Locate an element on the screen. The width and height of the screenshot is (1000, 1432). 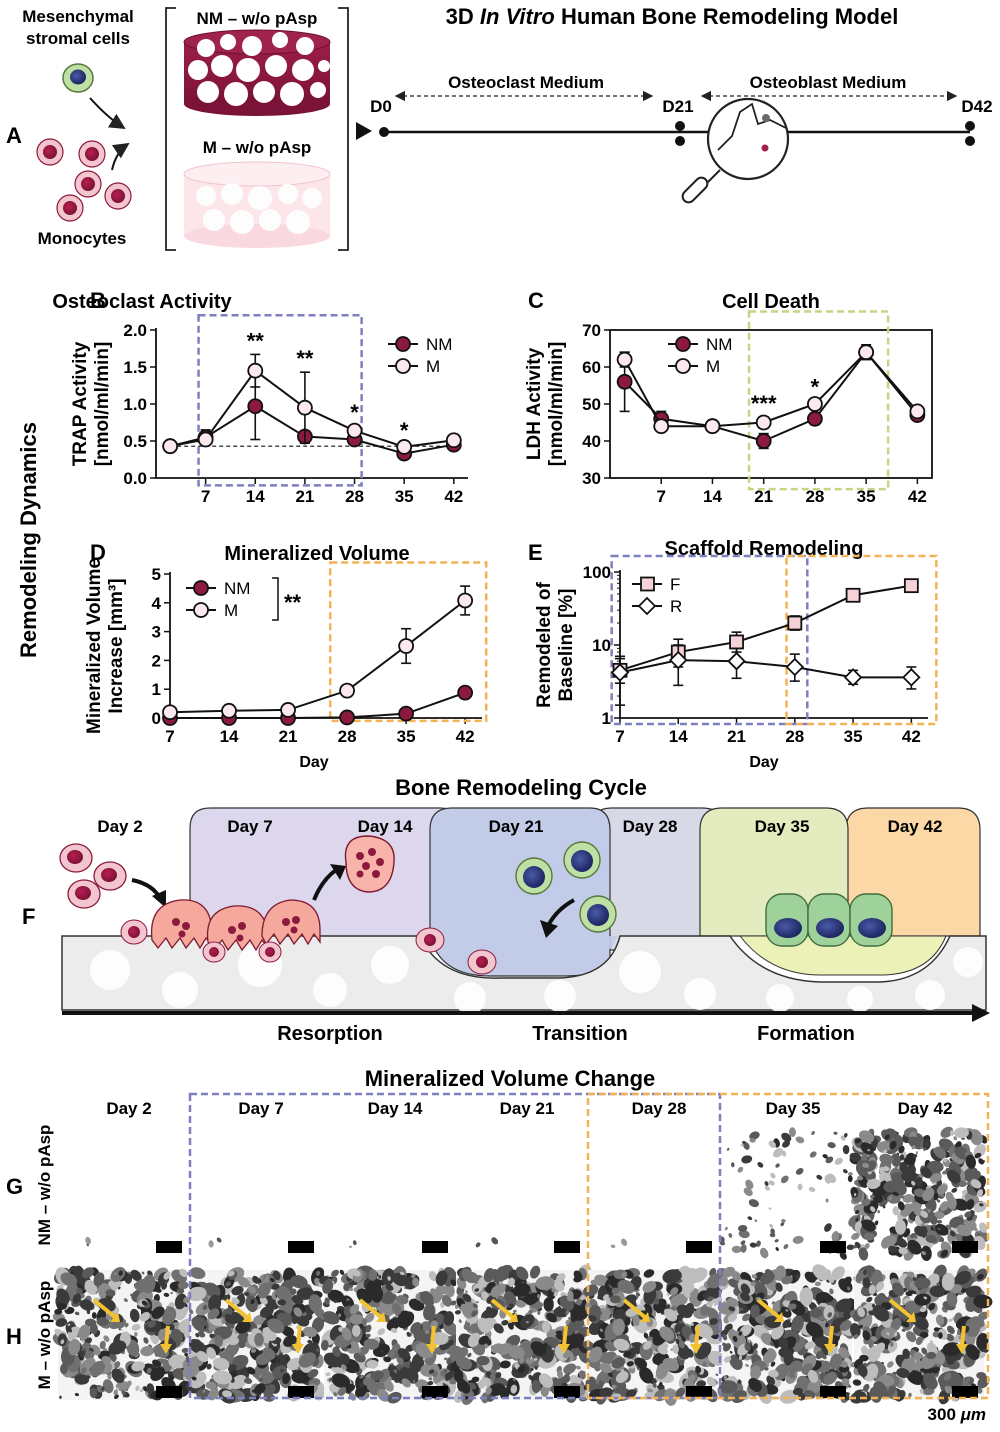
tile-bg is located at coordinates (255, 1193).